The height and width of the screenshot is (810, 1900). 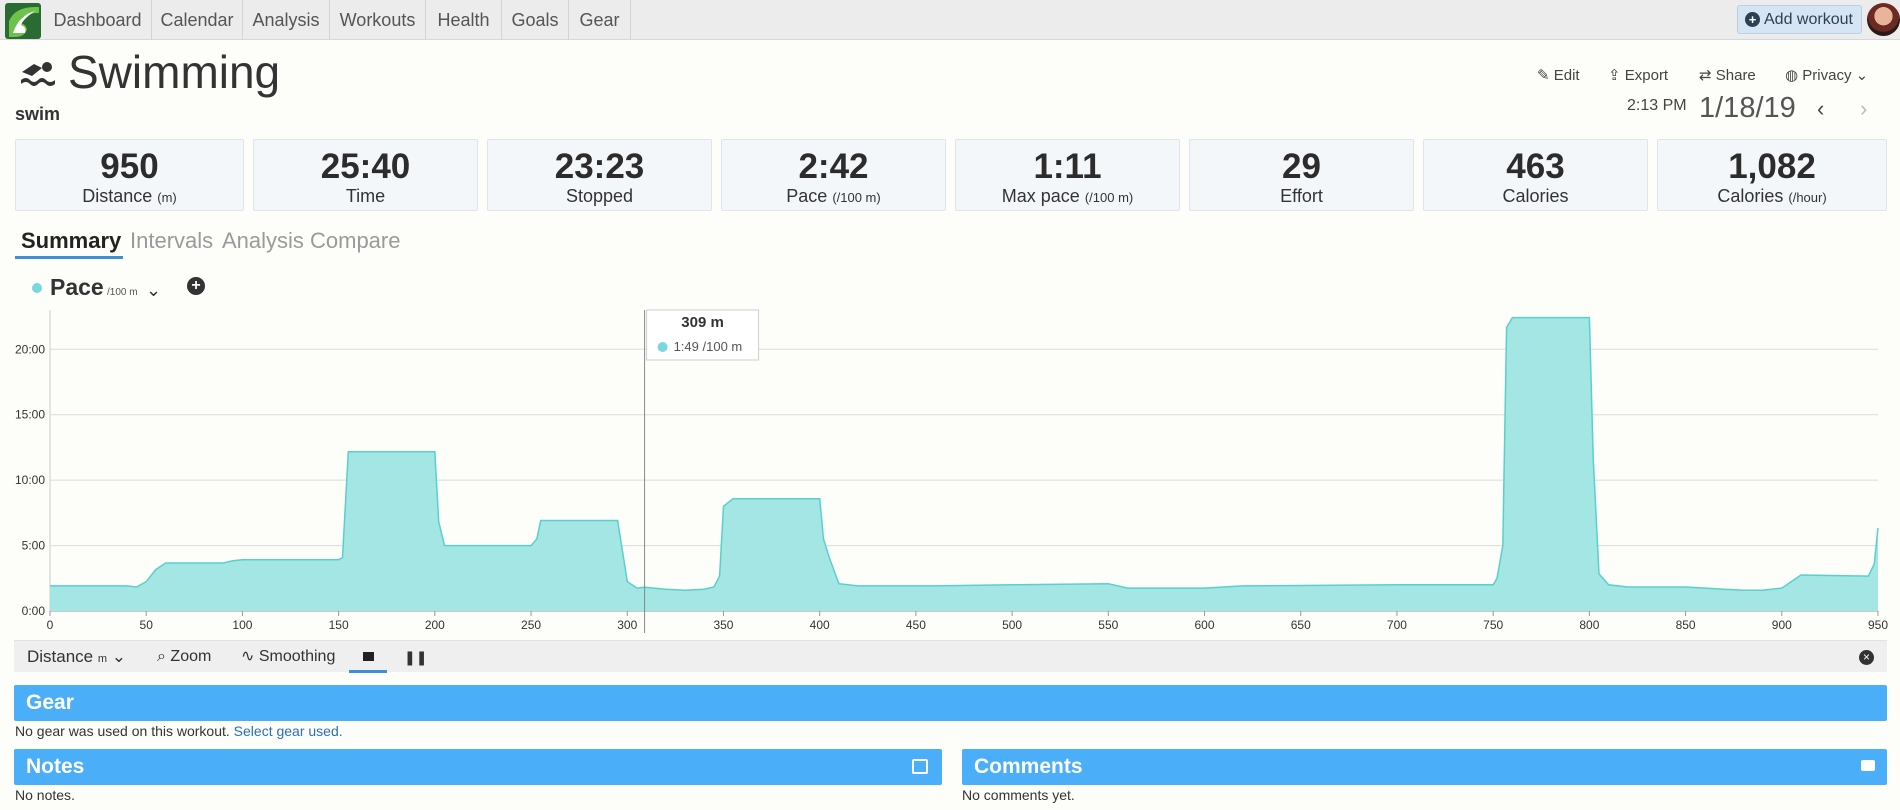 I want to click on add-workout-button: + Add workout, so click(x=1799, y=19).